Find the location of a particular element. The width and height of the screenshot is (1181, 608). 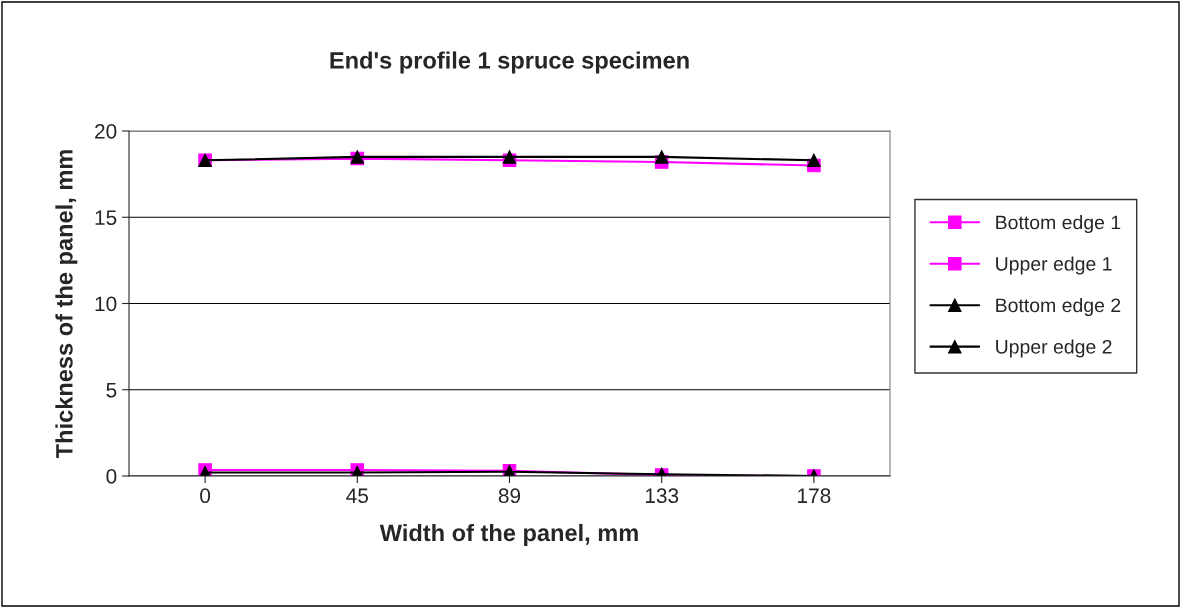

legend-label: Bottom edge 1 is located at coordinates (1058, 224).